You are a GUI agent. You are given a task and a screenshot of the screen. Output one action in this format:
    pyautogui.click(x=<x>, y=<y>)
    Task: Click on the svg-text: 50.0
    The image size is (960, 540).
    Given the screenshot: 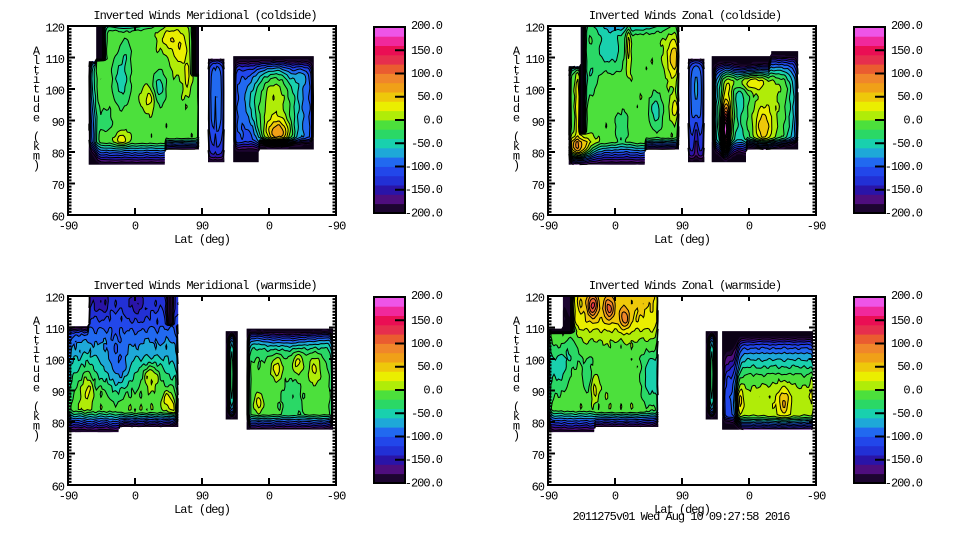 What is the action you would take?
    pyautogui.click(x=910, y=367)
    